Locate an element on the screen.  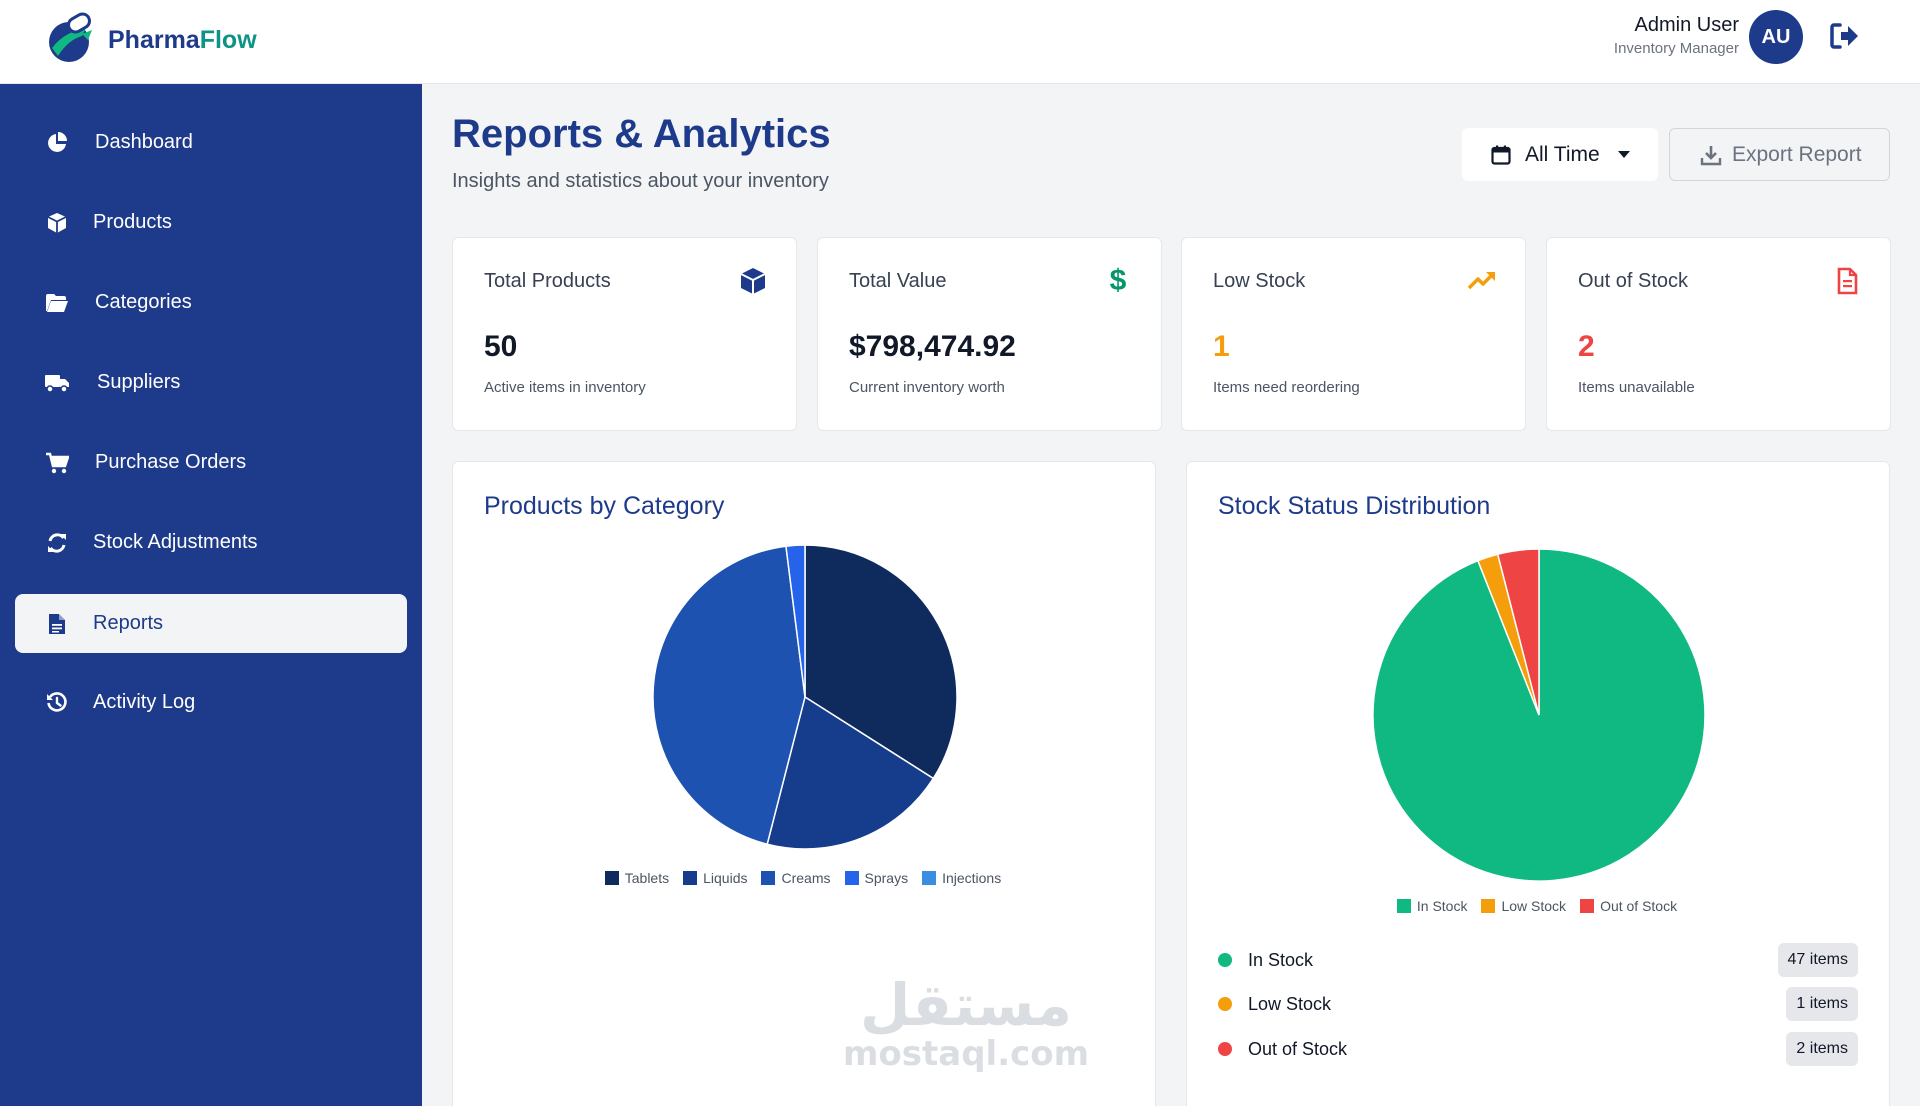
pie-slice-sprays is located at coordinates (795, 621).